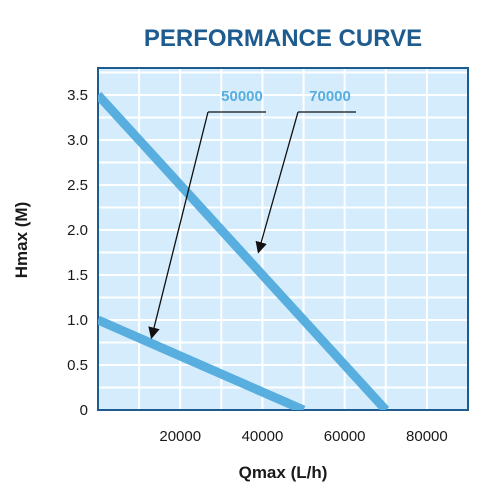  I want to click on x-axis-ticks: 20000 40000 60000 80000, so click(303, 436).